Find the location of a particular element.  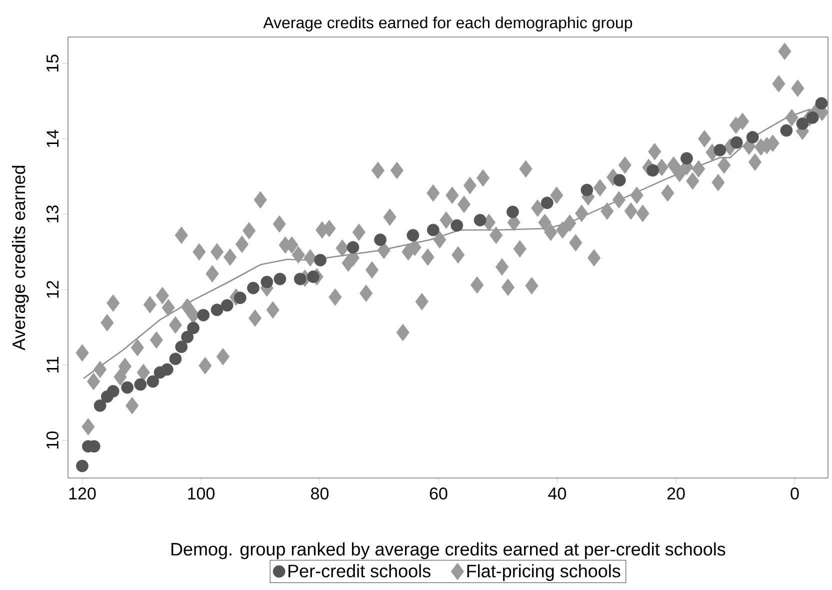

chart-title: Average credits earned for each demographic group is located at coordinates (447, 24).